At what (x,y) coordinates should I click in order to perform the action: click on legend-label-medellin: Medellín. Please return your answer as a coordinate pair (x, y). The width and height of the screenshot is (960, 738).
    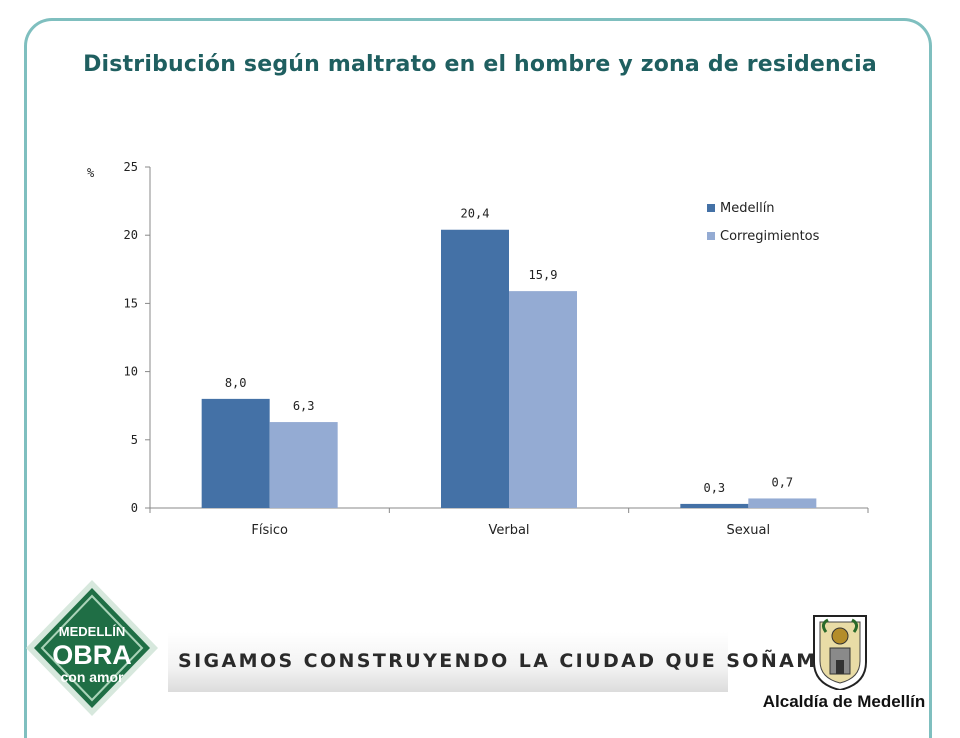
    Looking at the image, I should click on (747, 208).